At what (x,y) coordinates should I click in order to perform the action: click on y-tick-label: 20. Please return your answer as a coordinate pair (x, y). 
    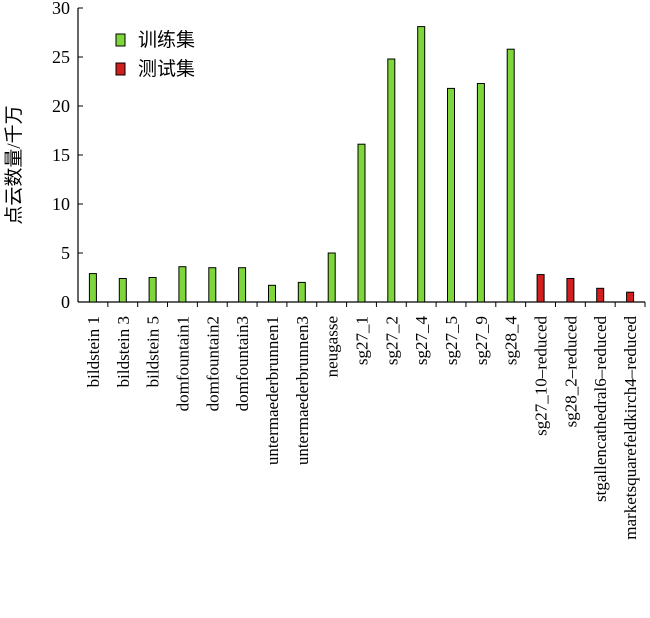
    Looking at the image, I should click on (61, 106).